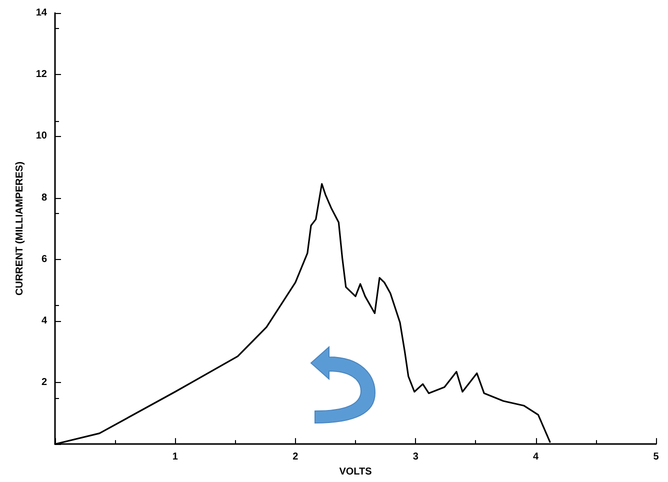 This screenshot has width=668, height=482. What do you see at coordinates (44, 320) in the screenshot?
I see `y-tick-label: 4` at bounding box center [44, 320].